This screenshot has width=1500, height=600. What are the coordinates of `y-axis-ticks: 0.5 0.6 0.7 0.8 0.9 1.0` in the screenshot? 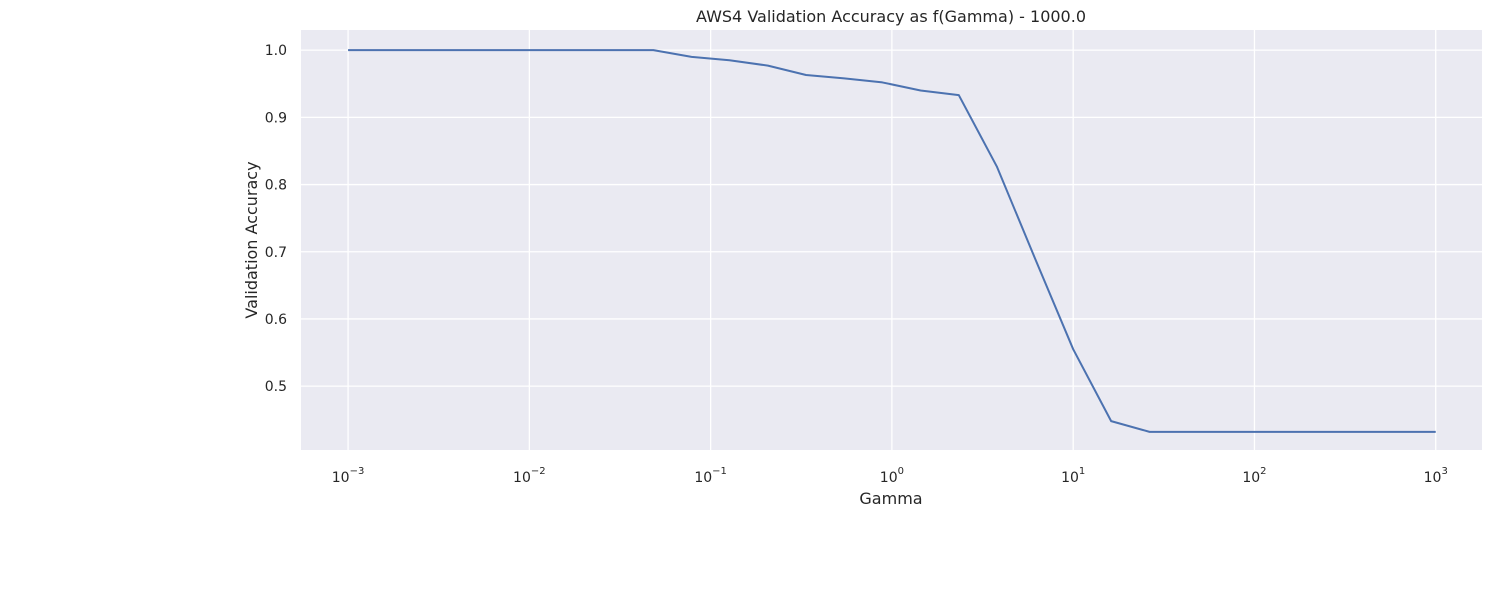 It's located at (276, 219).